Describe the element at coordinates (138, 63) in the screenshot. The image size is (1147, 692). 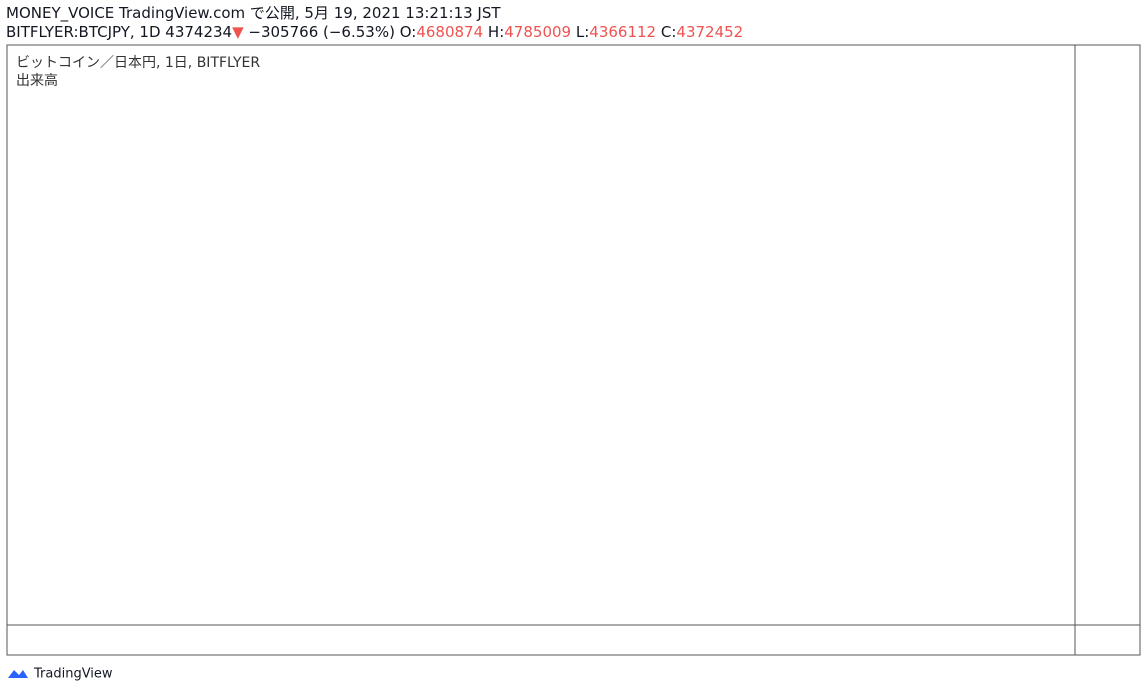
I see `legend: ビットコイン／日本円, 1日, BITFLYER` at that location.